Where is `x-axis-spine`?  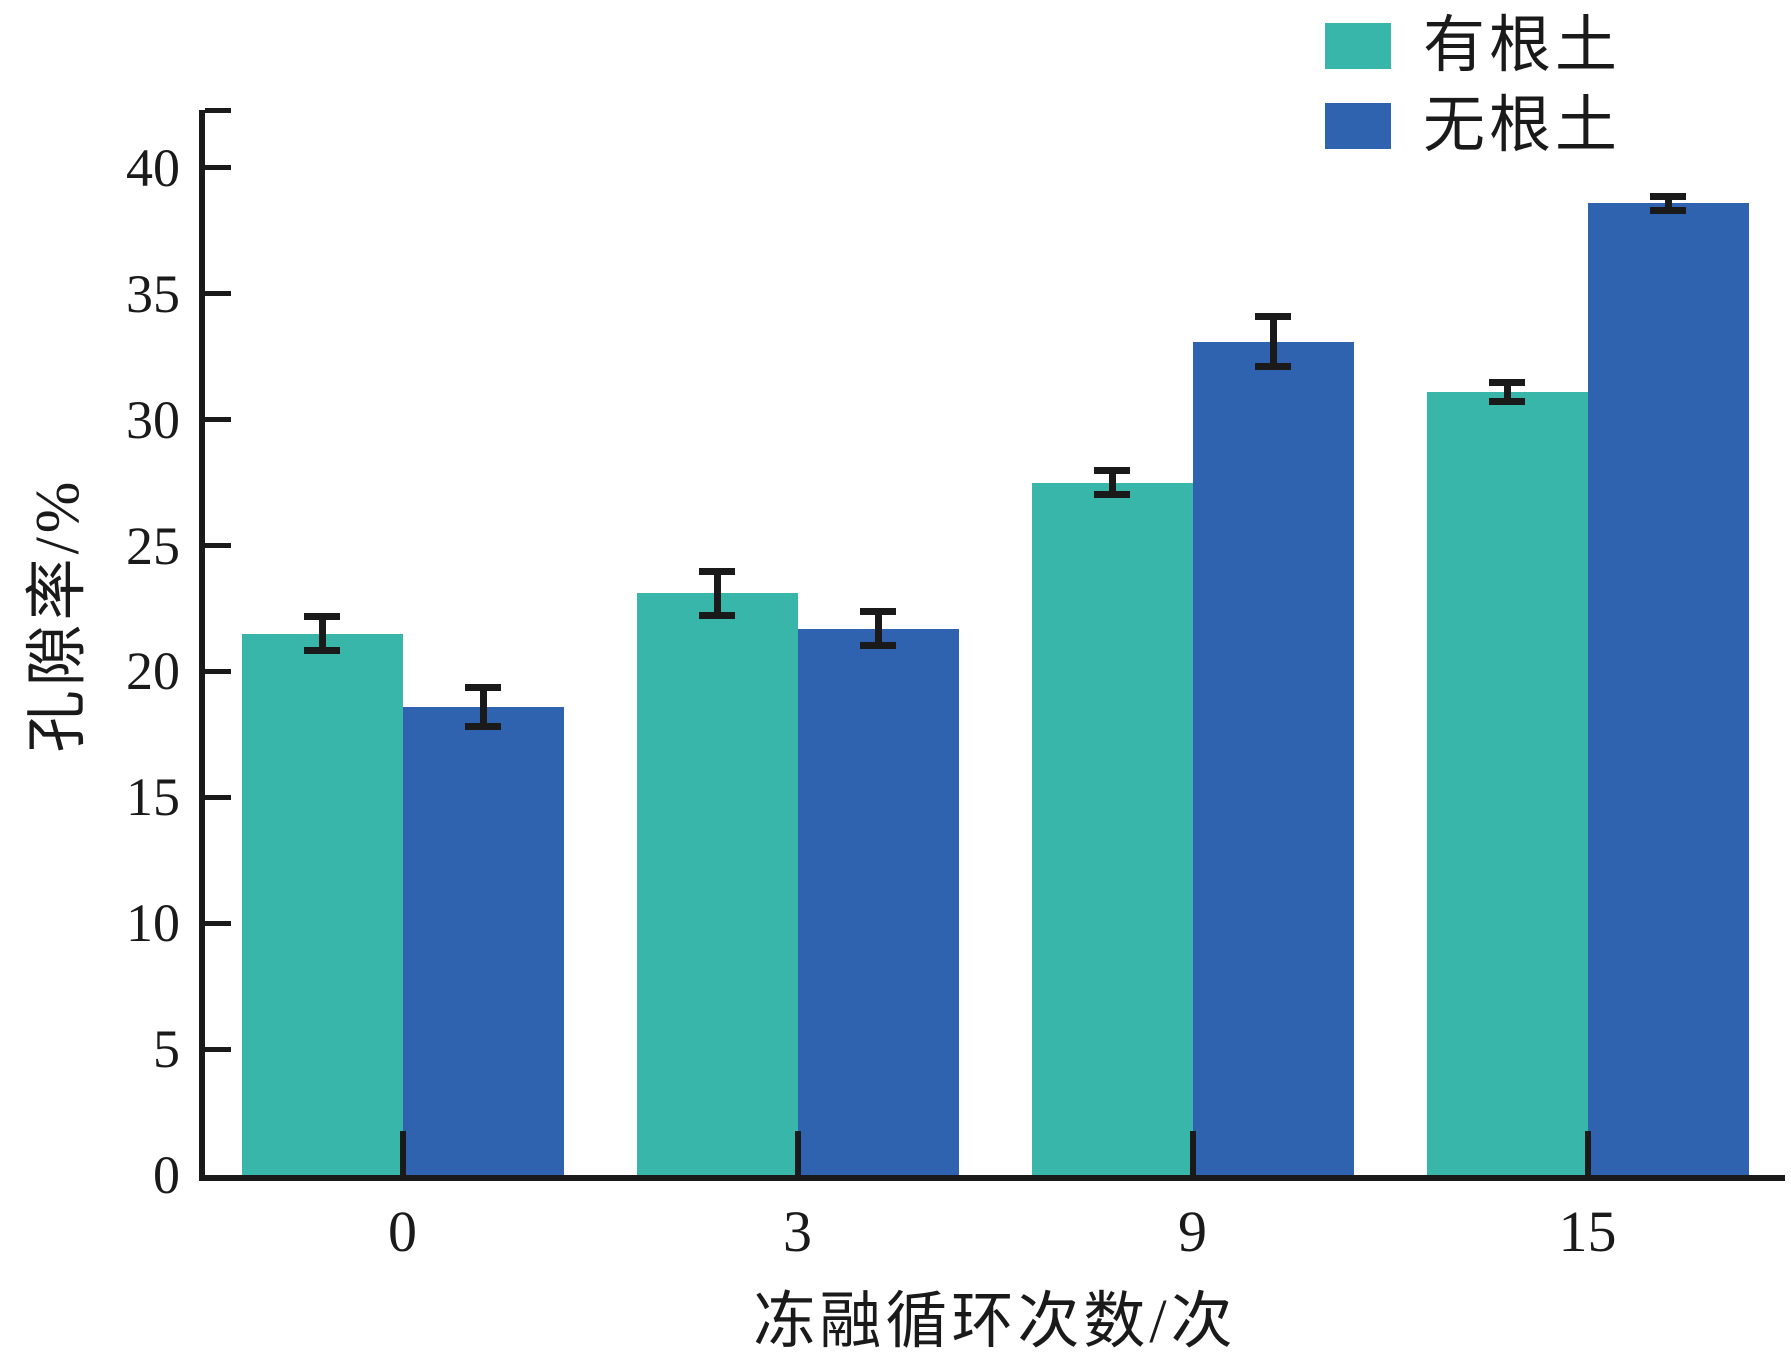 x-axis-spine is located at coordinates (992, 1178).